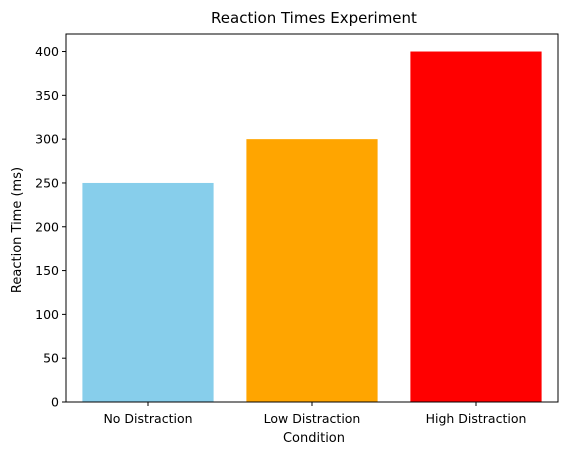  Describe the element at coordinates (47, 314) in the screenshot. I see `y-tick-label: 100` at that location.